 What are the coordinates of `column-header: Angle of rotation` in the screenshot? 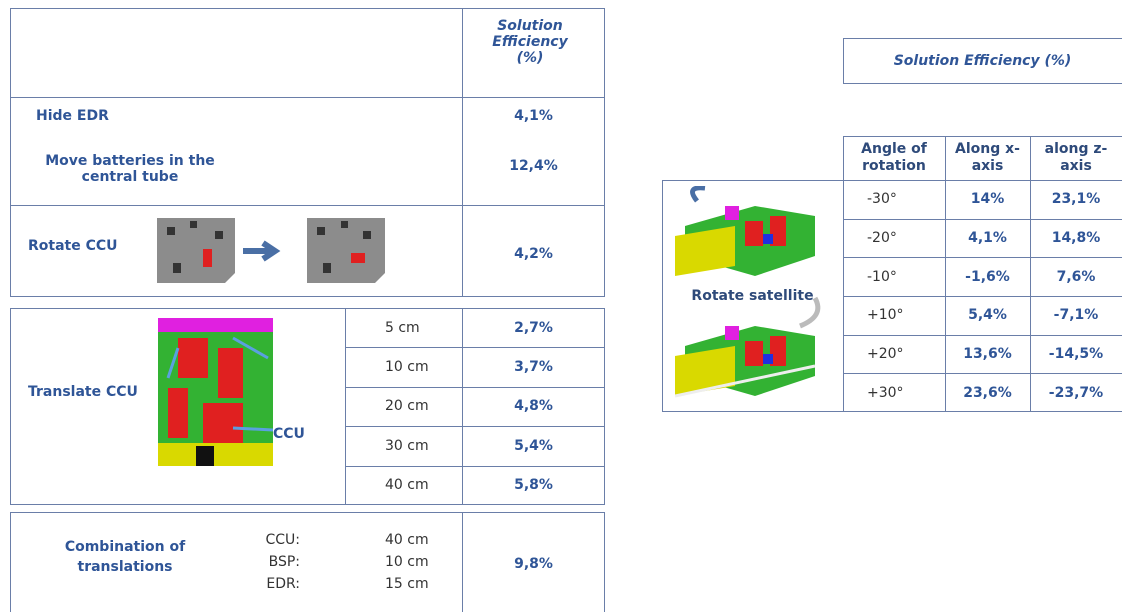 It's located at (894, 157).